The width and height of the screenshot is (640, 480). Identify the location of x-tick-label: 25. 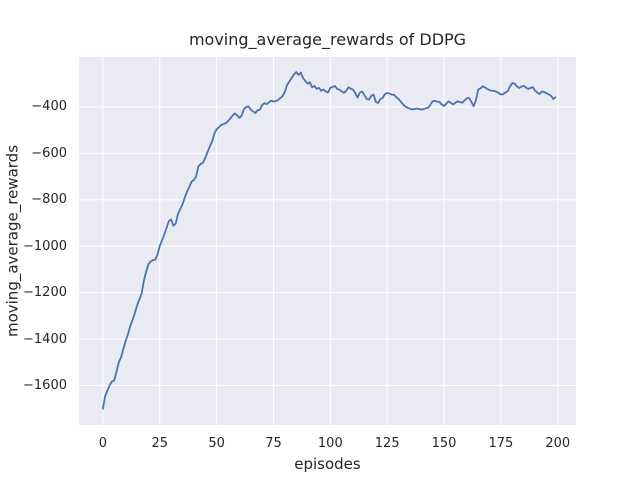
(159, 443).